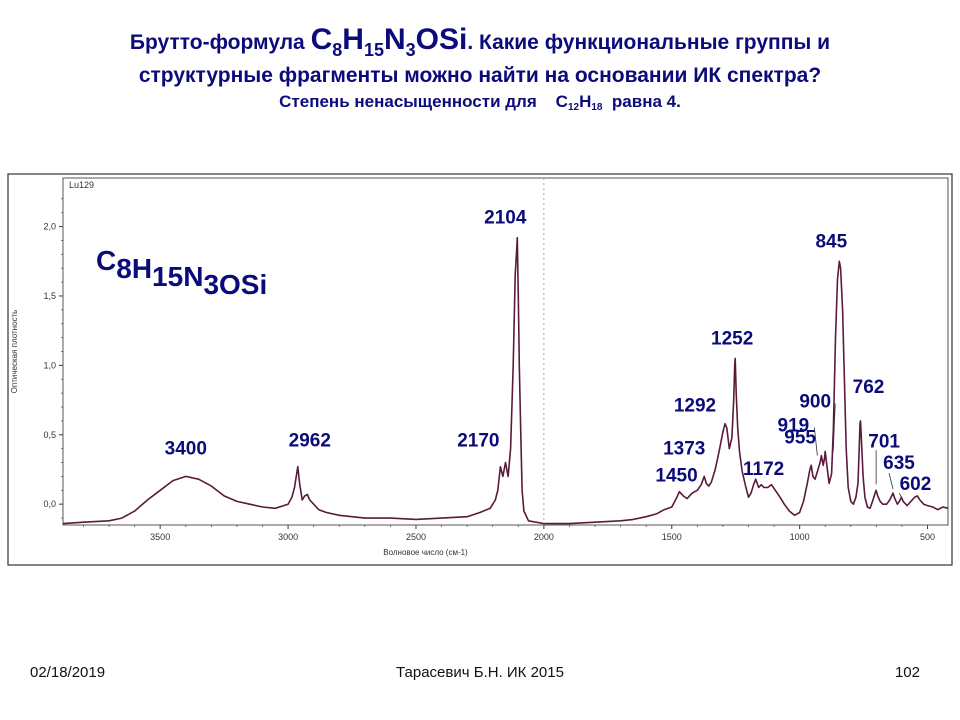 This screenshot has height=720, width=960. Describe the element at coordinates (160, 537) in the screenshot. I see `x-tick-label: 3500` at that location.